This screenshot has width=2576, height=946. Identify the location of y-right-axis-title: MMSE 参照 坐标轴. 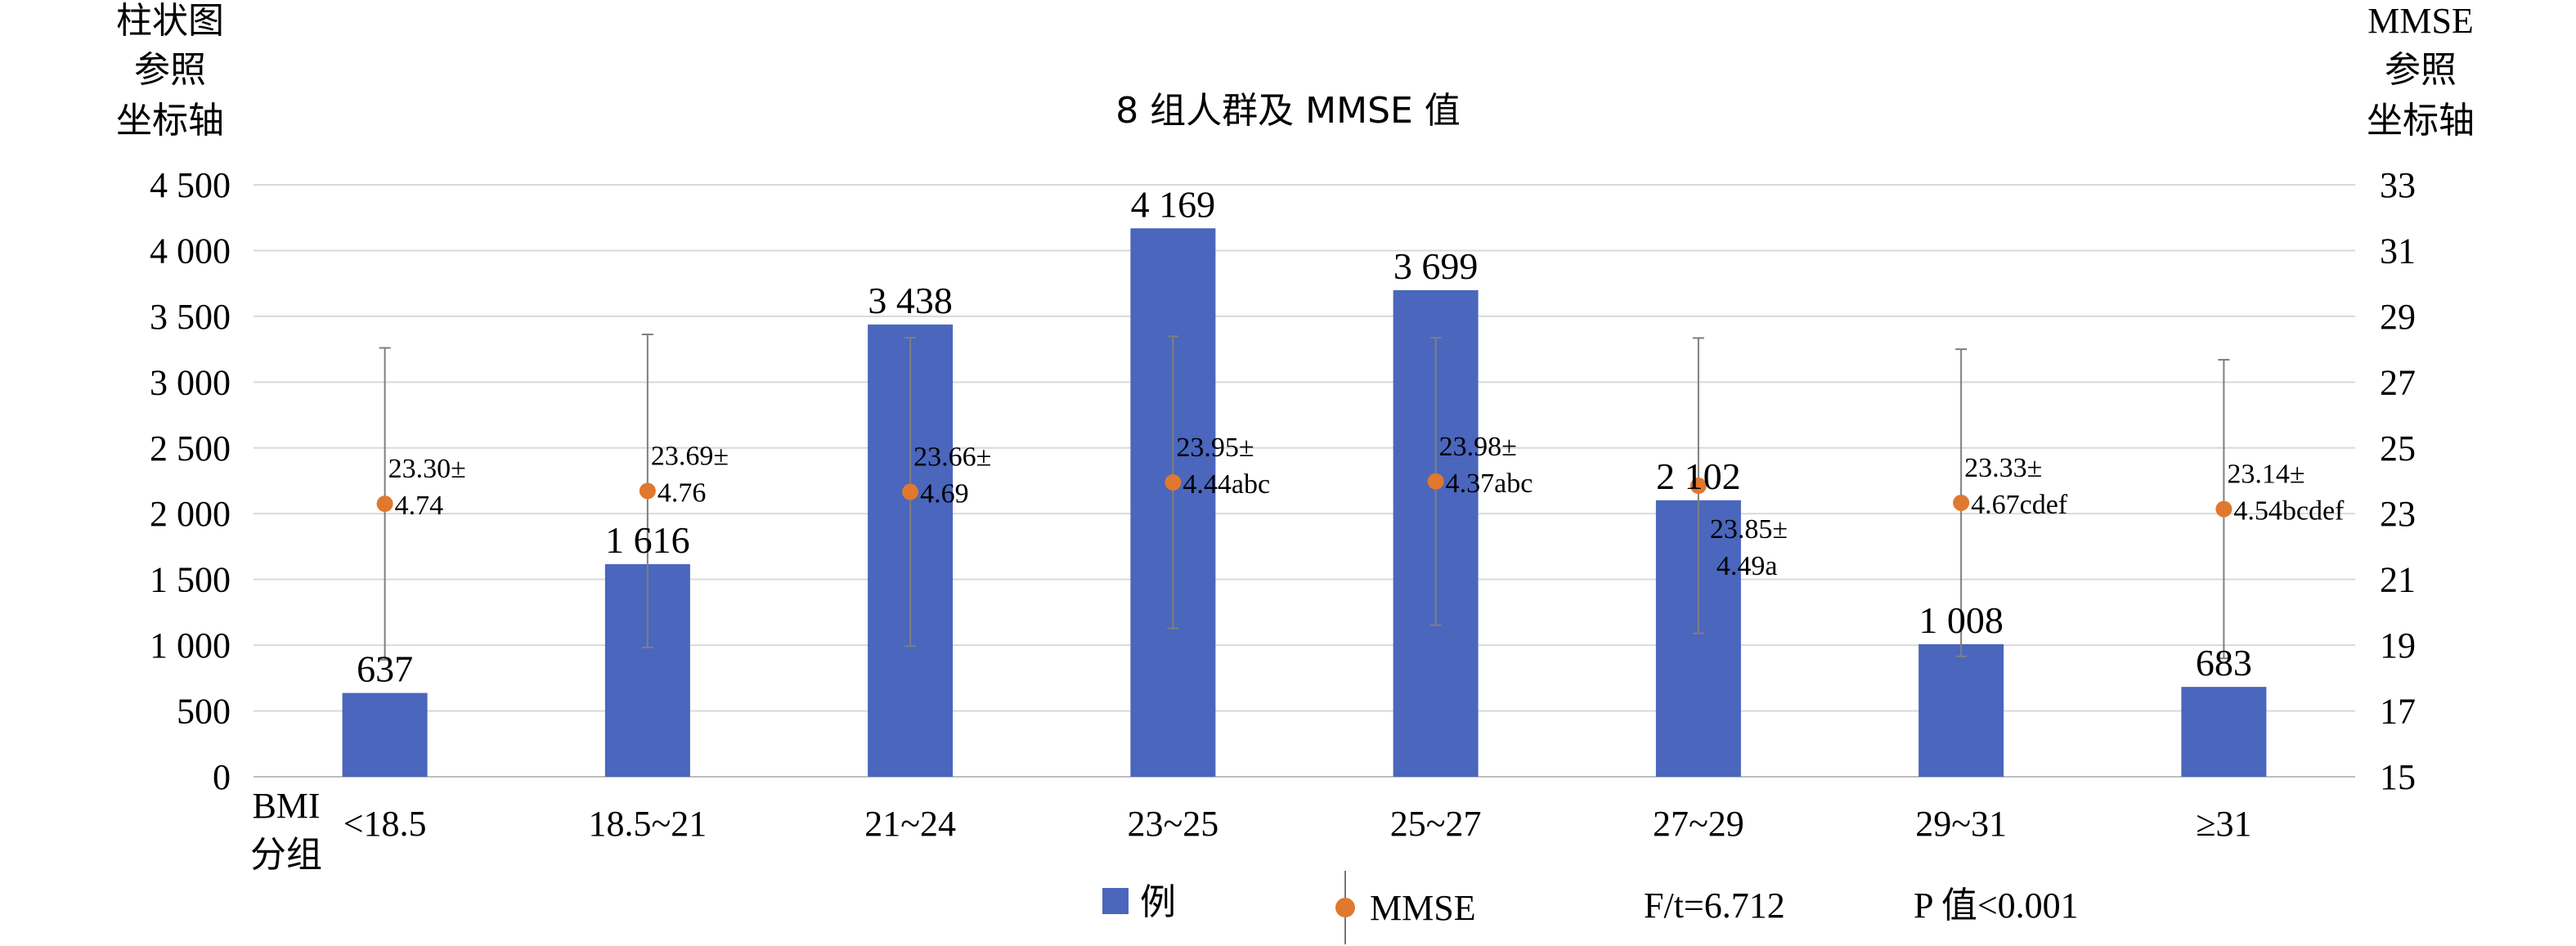
(2421, 71).